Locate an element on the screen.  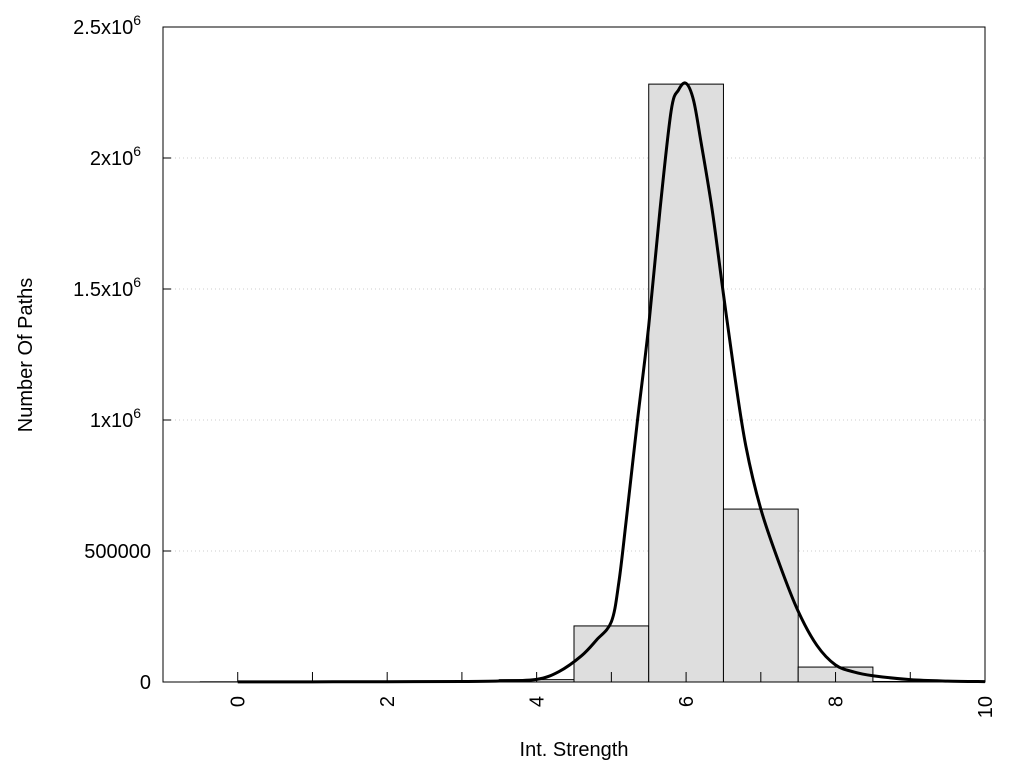
x-tick-label: 0 is located at coordinates (239, 701).